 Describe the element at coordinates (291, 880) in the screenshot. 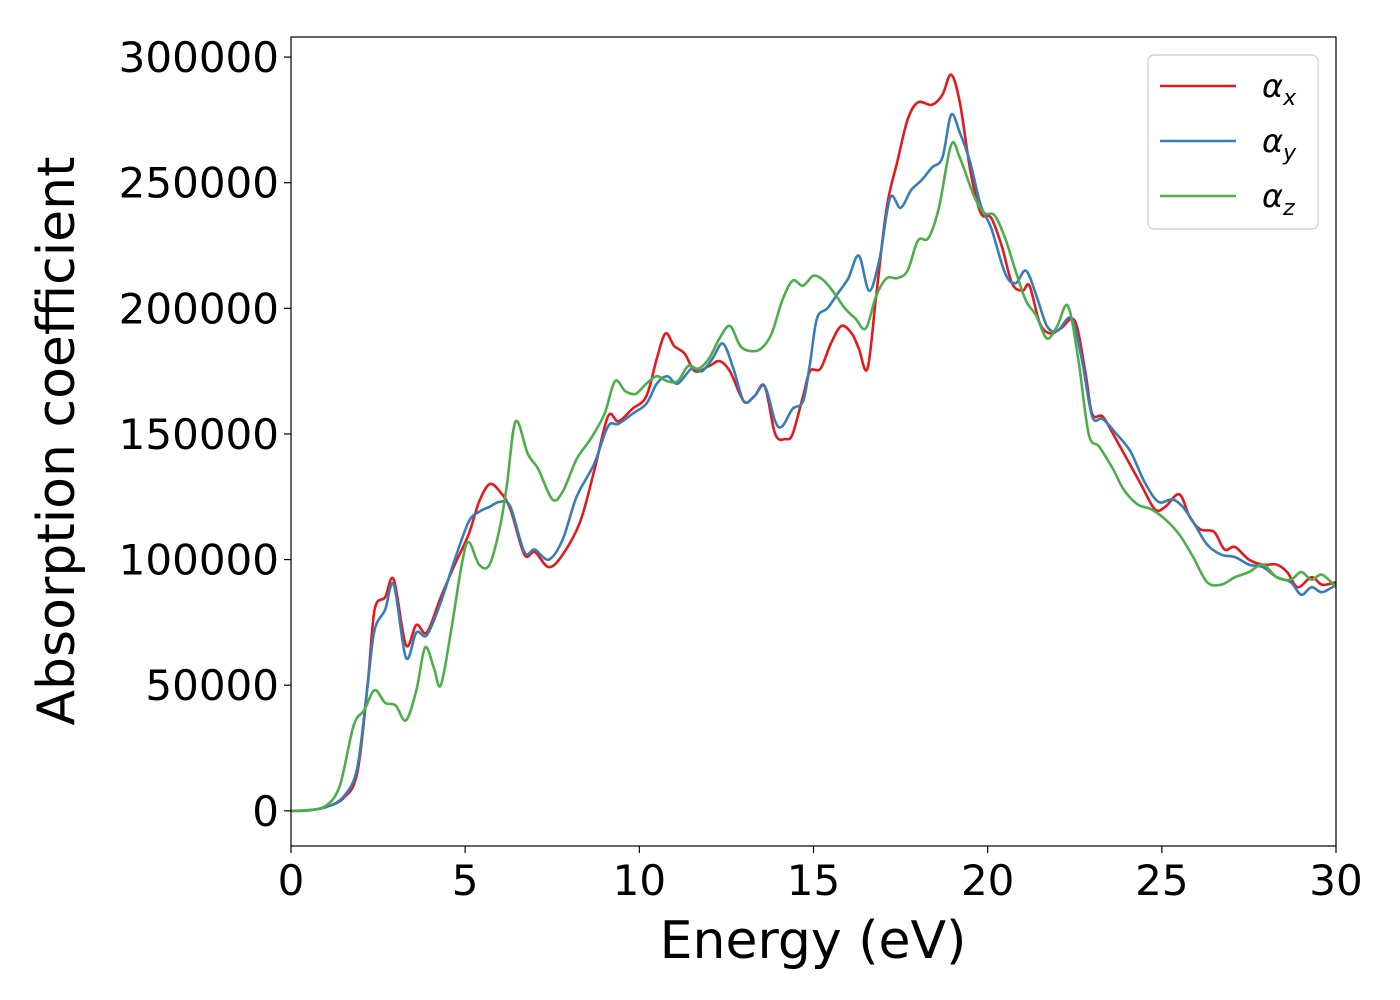

I see `x-tick-label: 0` at that location.